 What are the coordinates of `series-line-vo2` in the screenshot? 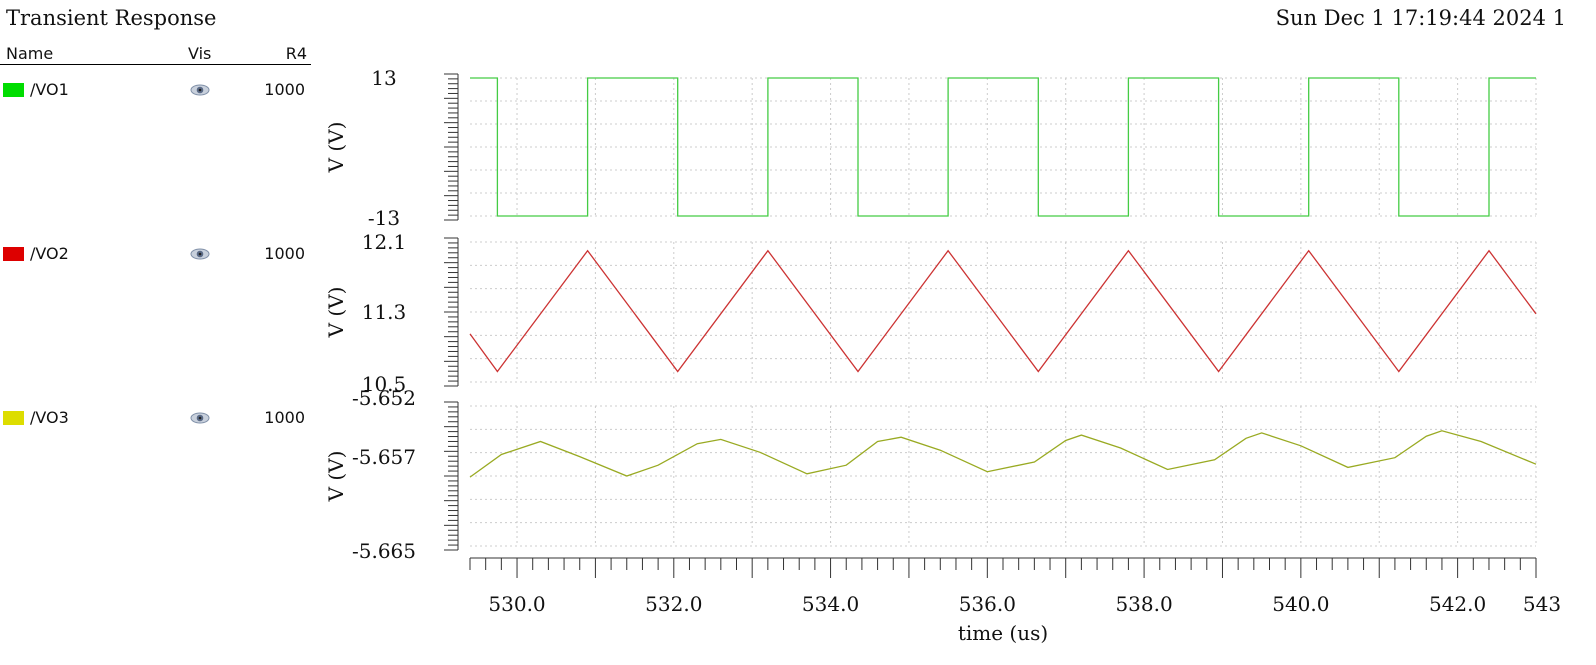 It's located at (1003, 311).